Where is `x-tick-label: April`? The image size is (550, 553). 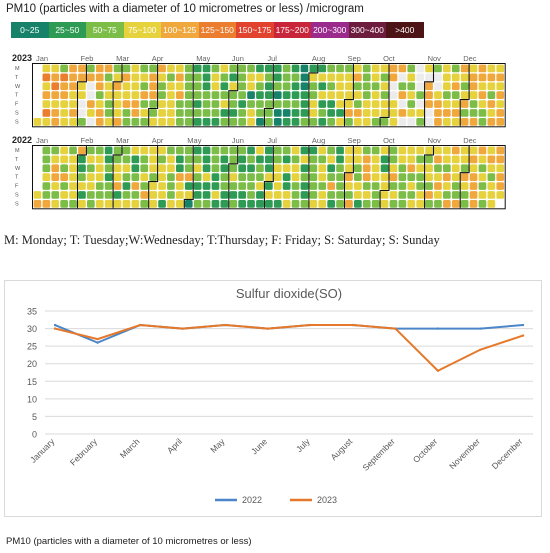
x-tick-label: April is located at coordinates (174, 445).